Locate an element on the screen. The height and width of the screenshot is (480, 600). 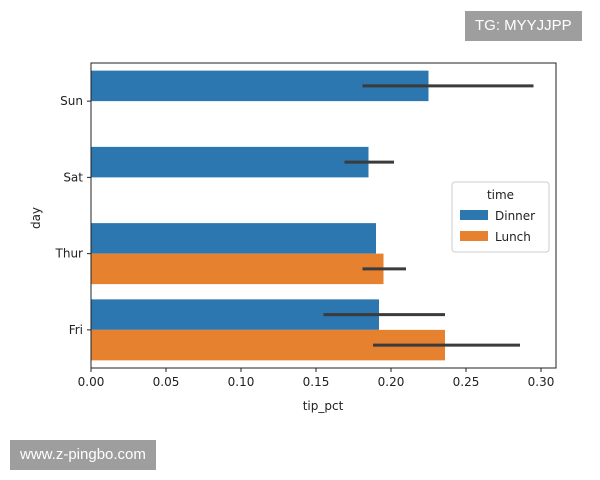
watermark-top: TG: MYYJJPP is located at coordinates (523, 26).